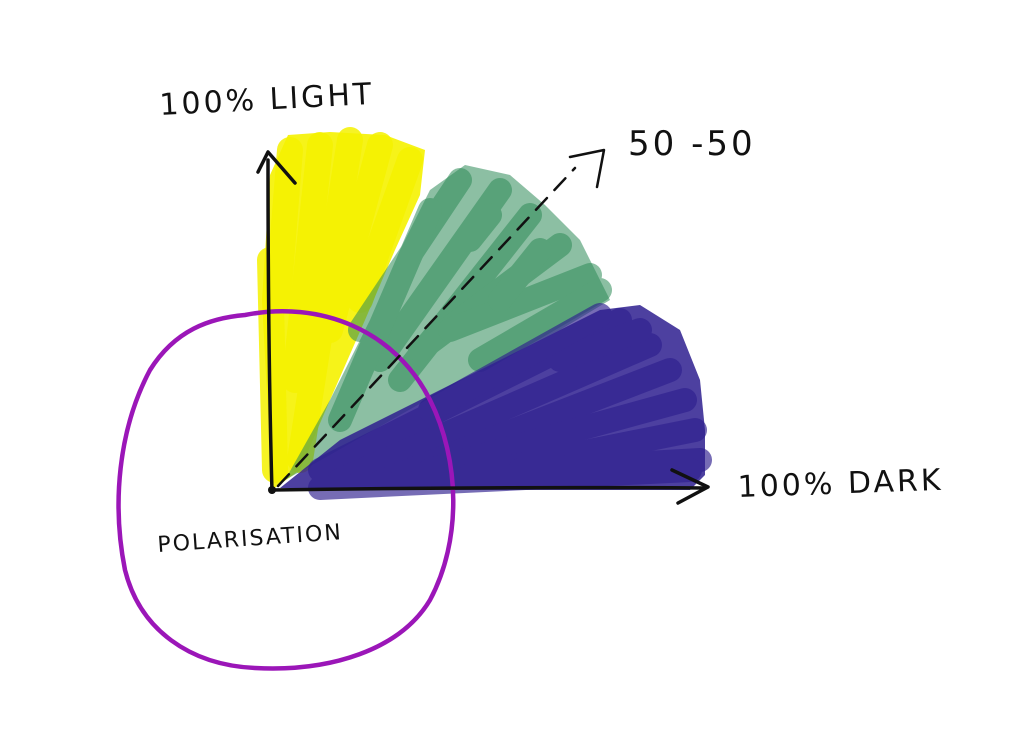 The image size is (1024, 743). I want to click on diagonal-label: 50 -50, so click(692, 144).